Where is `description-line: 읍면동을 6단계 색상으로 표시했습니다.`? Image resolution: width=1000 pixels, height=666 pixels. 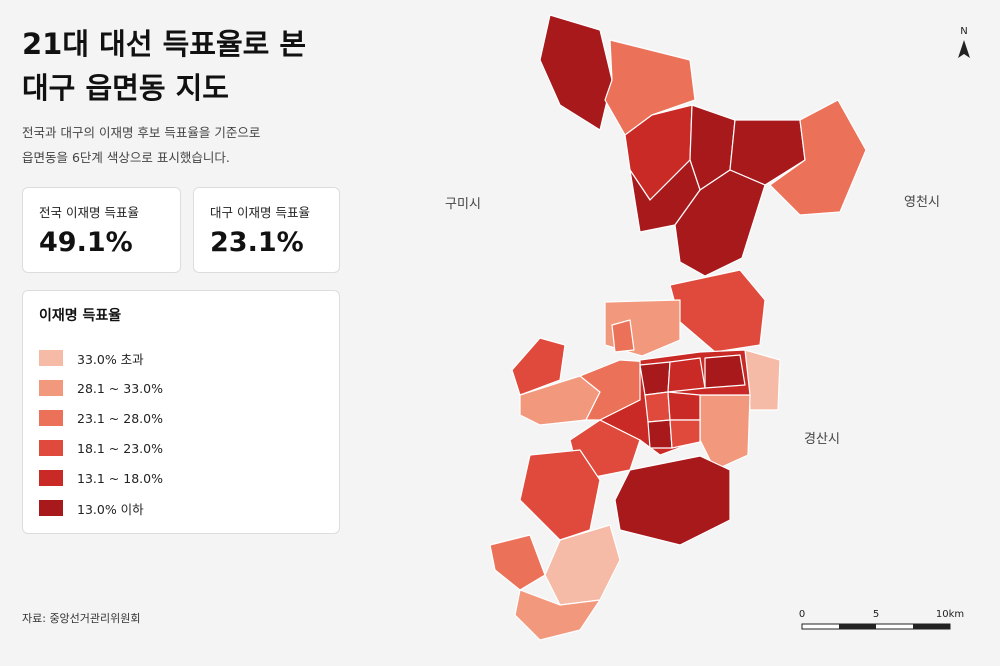 description-line: 읍면동을 6단계 색상으로 표시했습니다. is located at coordinates (126, 157).